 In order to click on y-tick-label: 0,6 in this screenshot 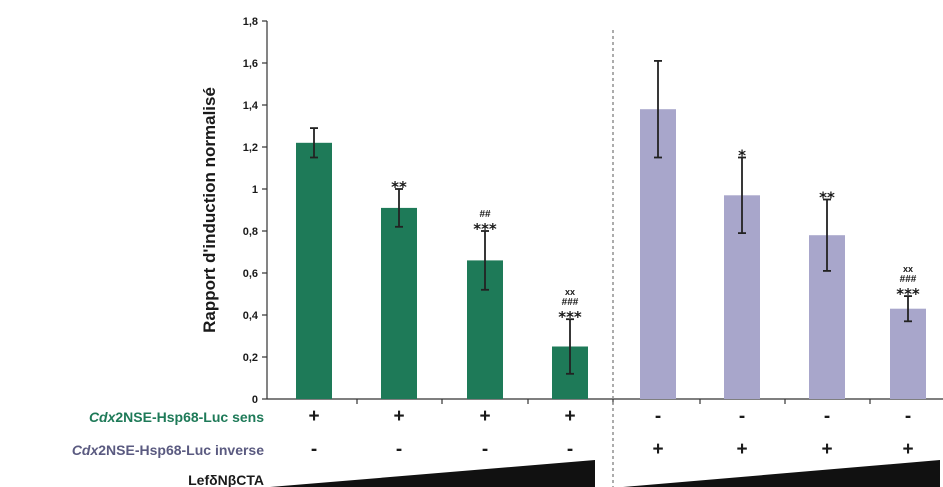, I will do `click(250, 274)`.